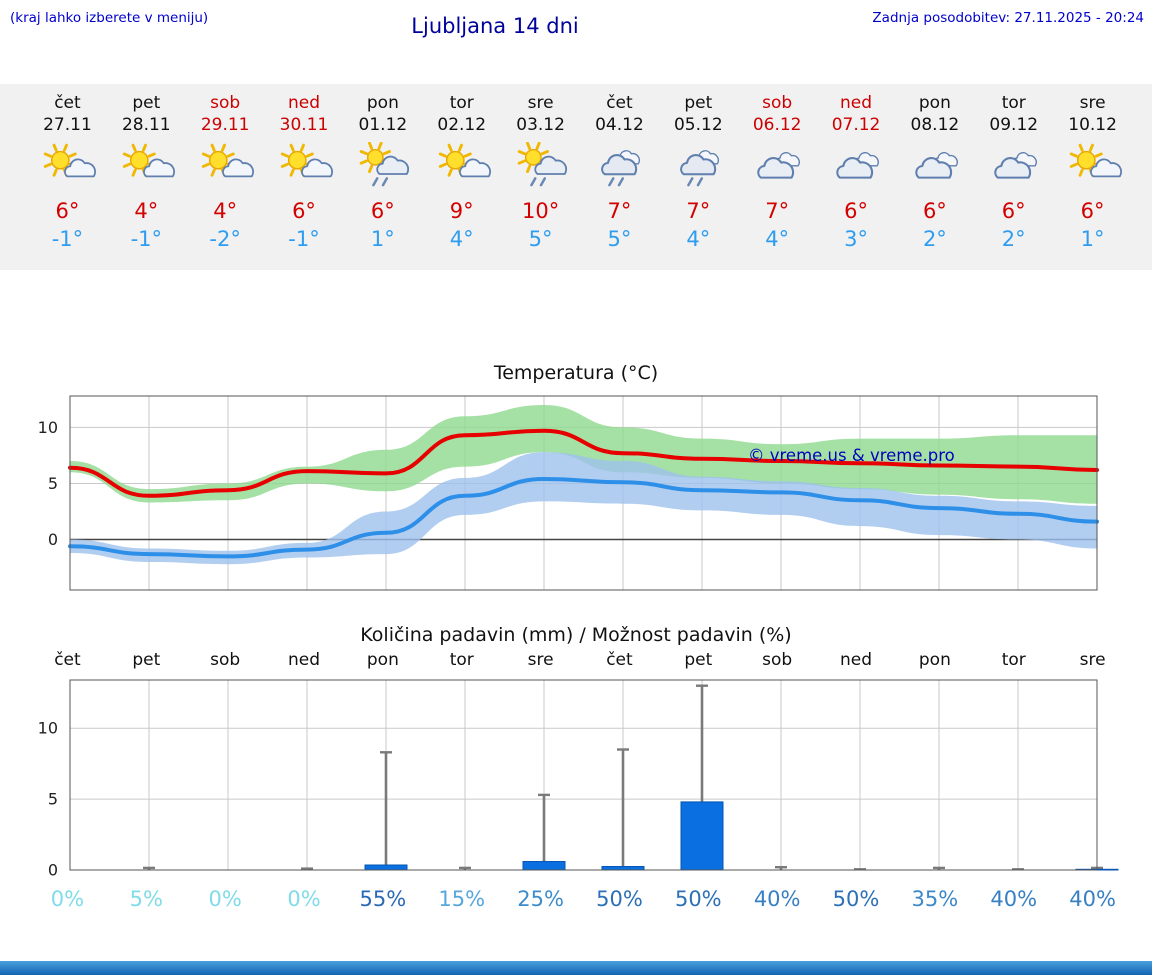 This screenshot has height=975, width=1152. I want to click on day-date: 01.12, so click(383, 125).